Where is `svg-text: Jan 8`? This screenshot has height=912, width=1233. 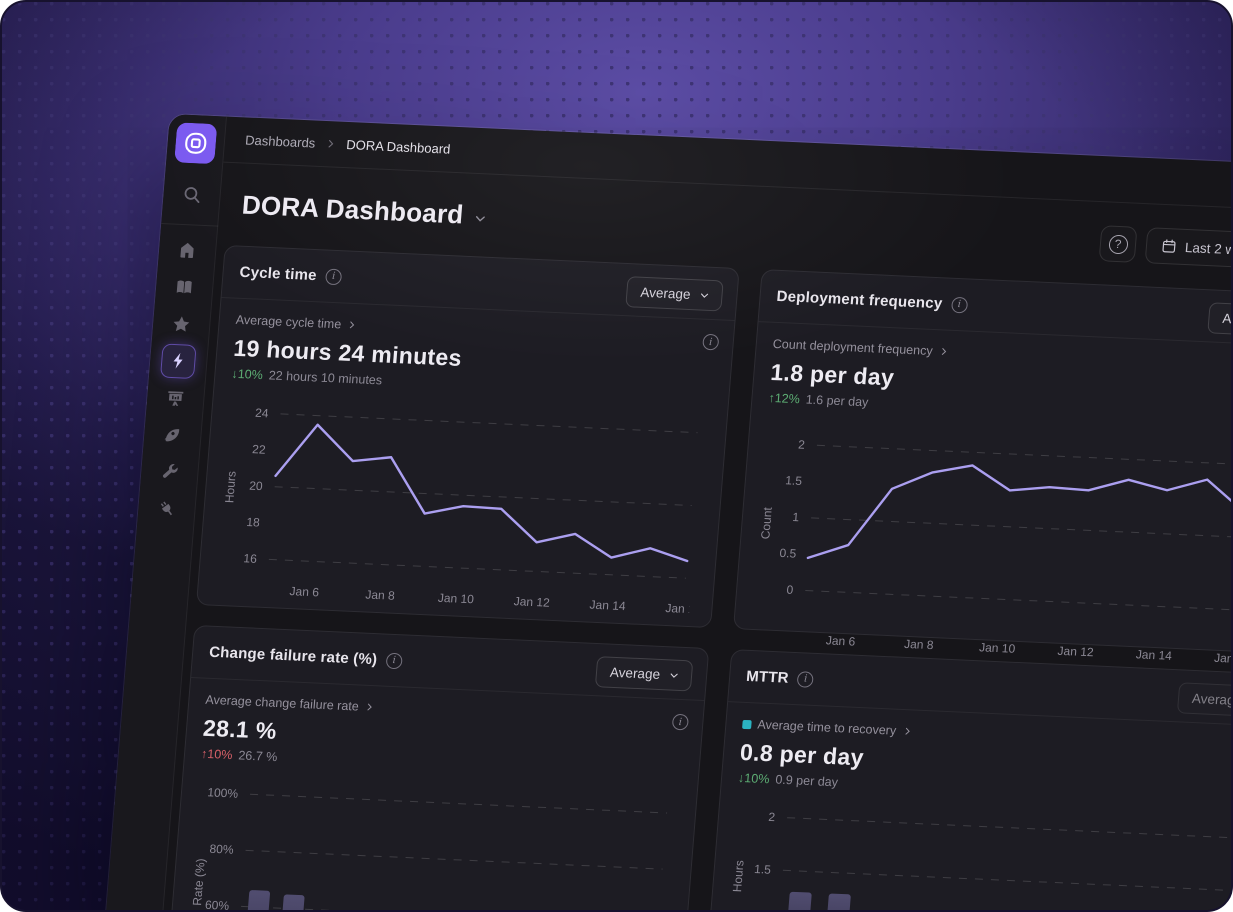
svg-text: Jan 8 is located at coordinates (380, 595).